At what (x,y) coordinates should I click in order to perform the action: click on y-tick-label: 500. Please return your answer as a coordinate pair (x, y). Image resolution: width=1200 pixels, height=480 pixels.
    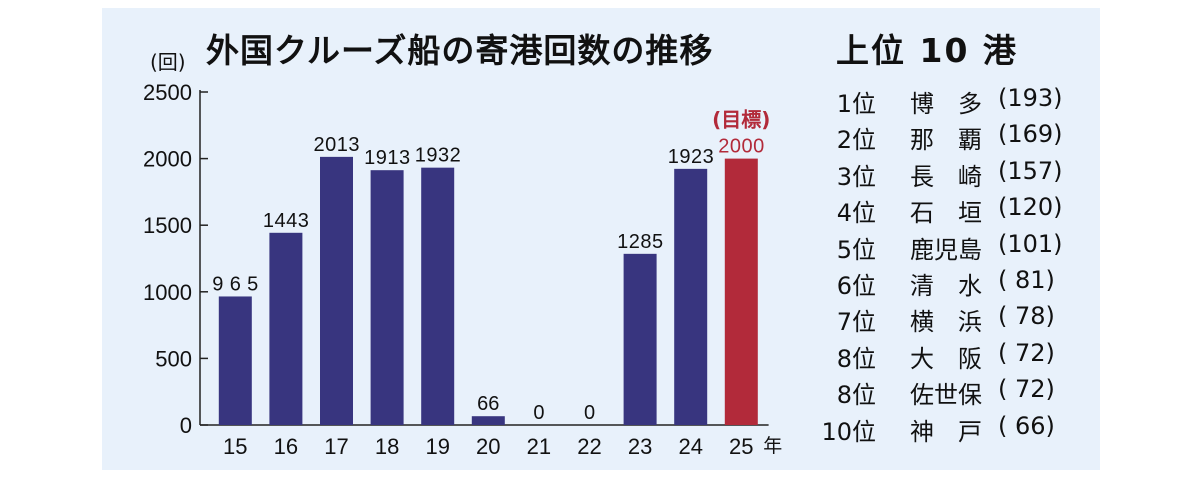
    Looking at the image, I should click on (173, 358).